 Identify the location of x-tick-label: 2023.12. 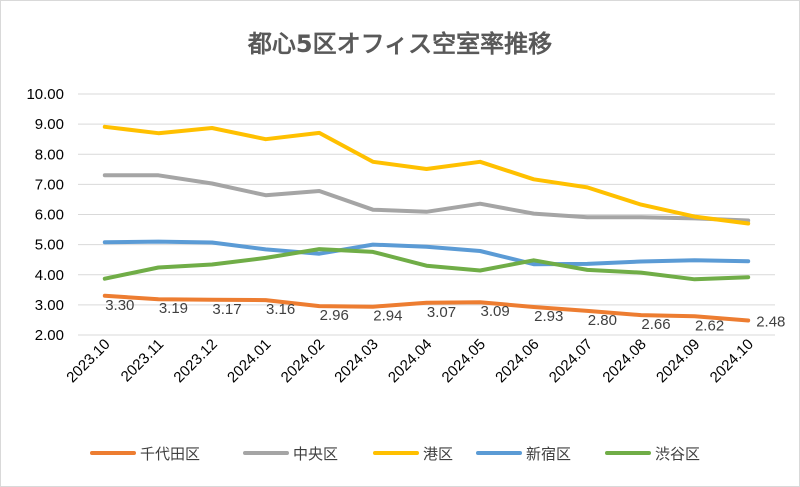
(195, 361).